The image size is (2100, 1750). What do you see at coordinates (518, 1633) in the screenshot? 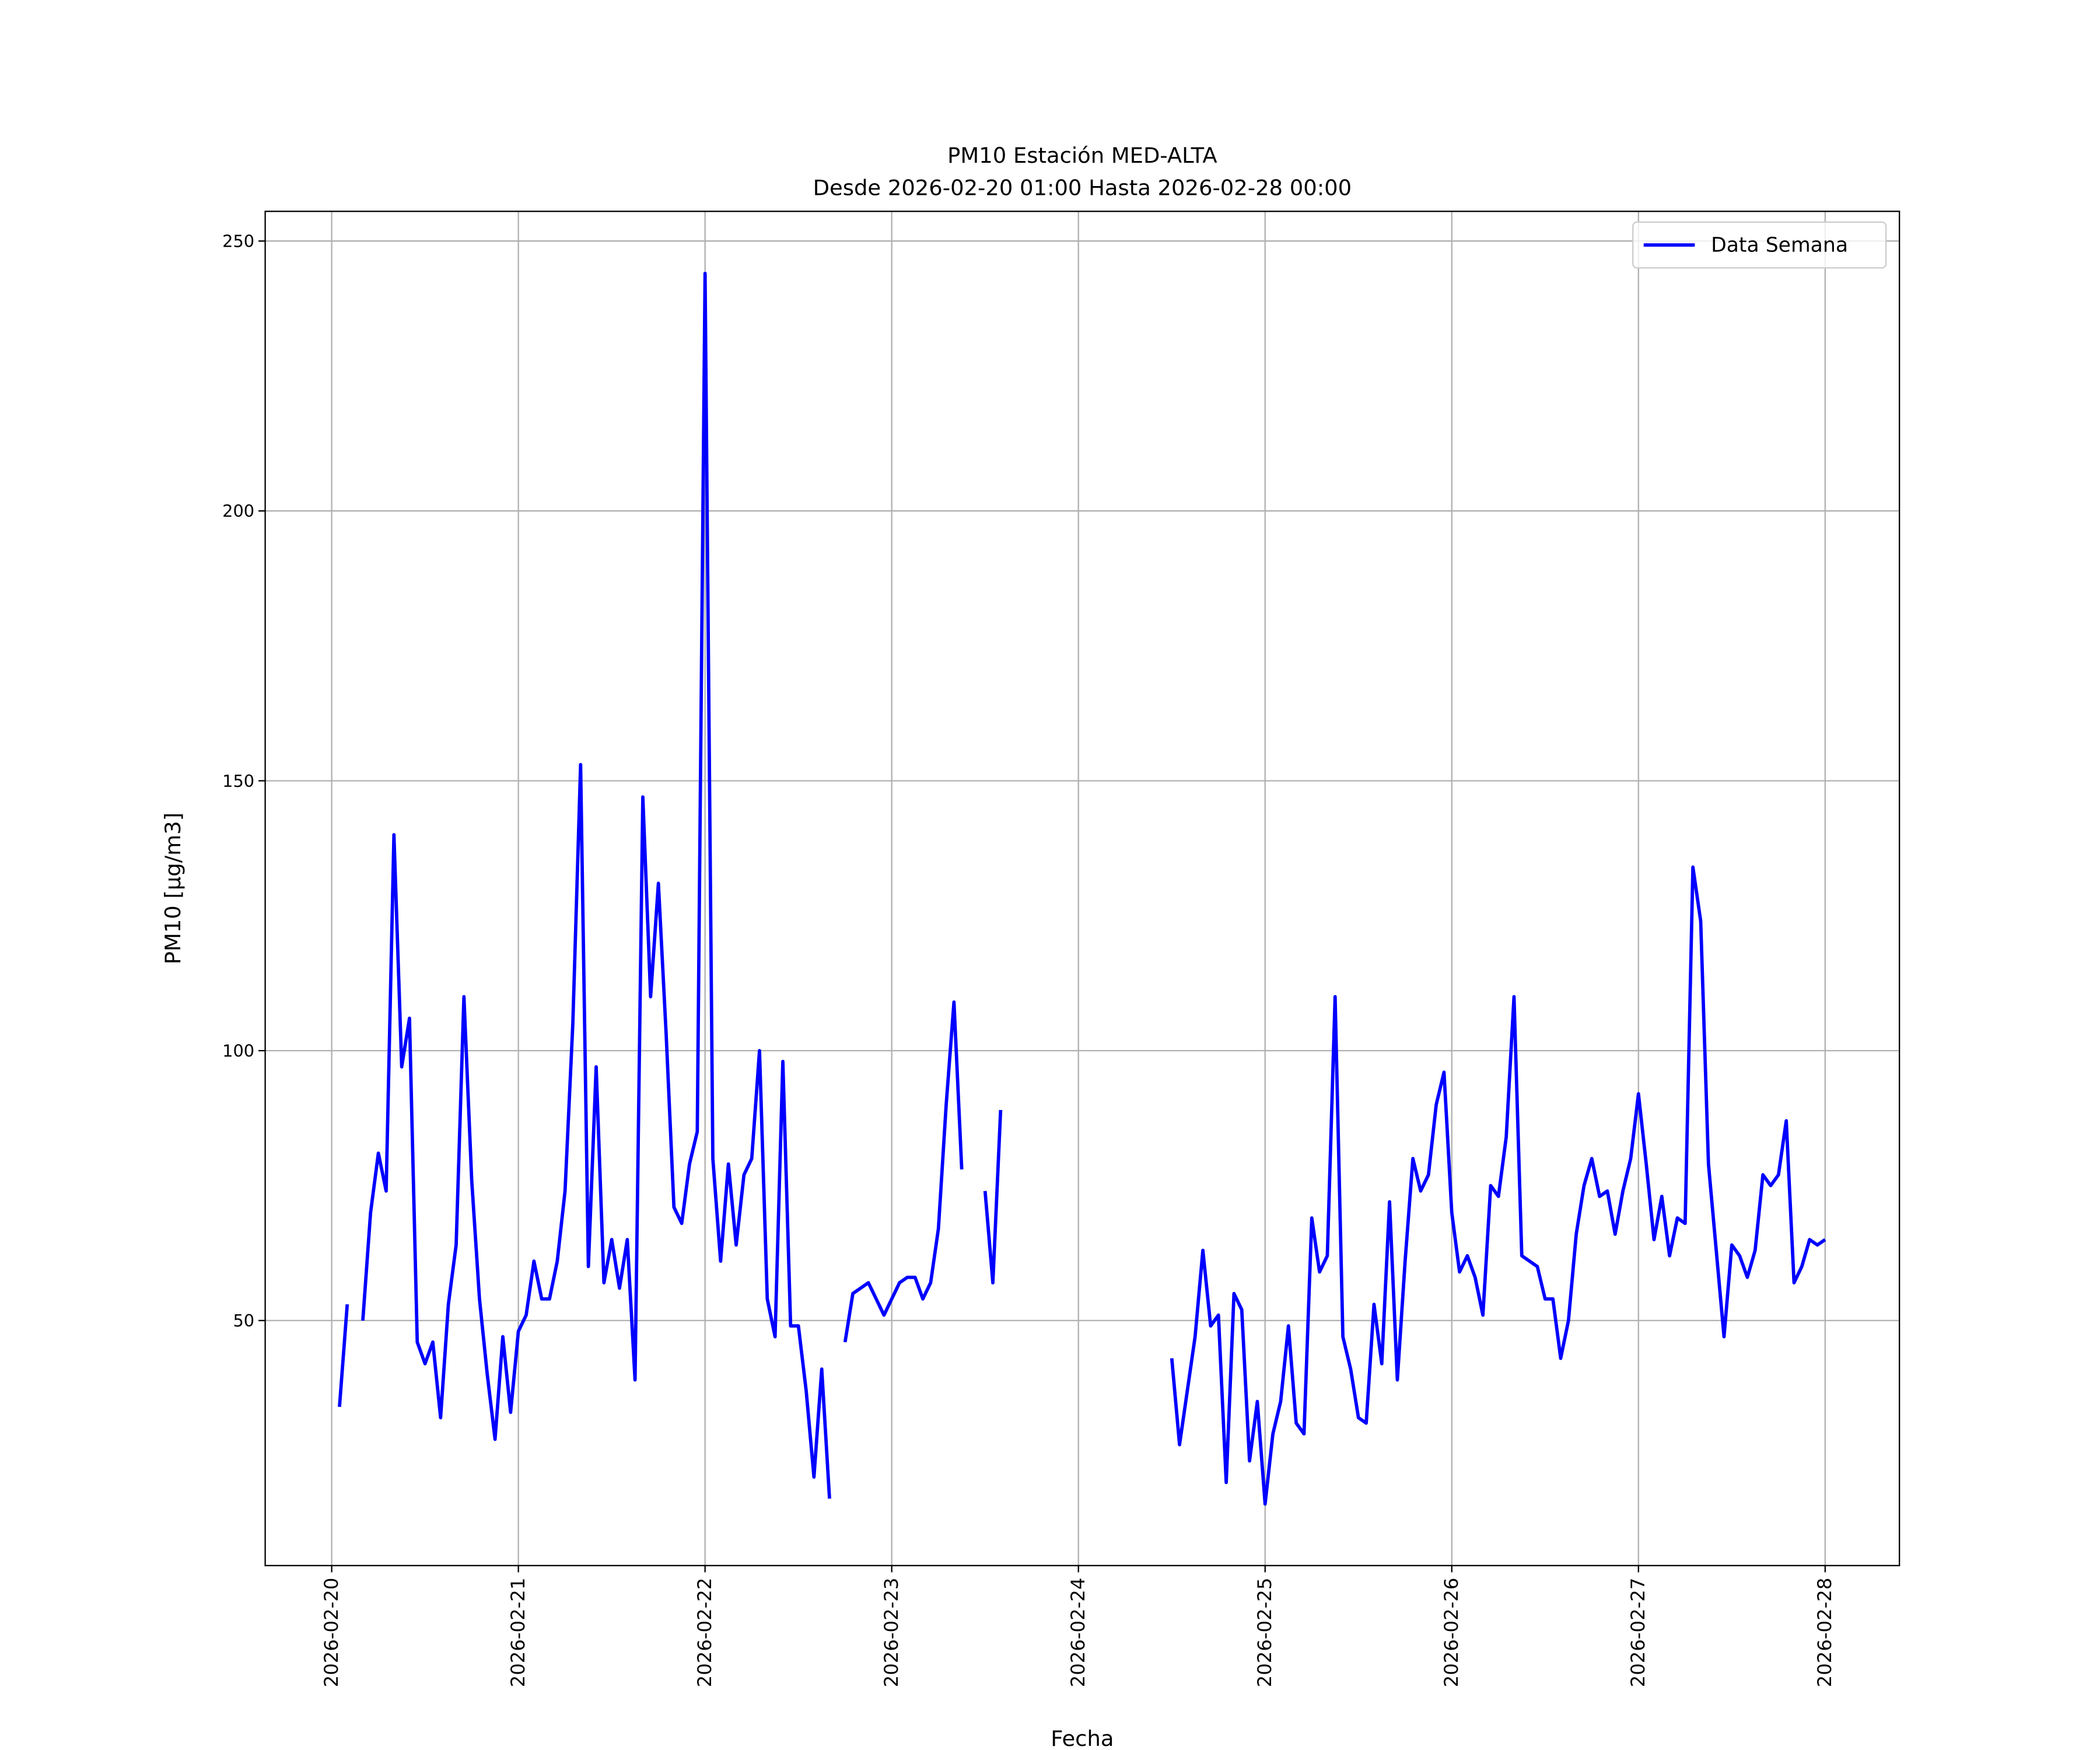
I see `x-tick-label: 2026-02-21` at bounding box center [518, 1633].